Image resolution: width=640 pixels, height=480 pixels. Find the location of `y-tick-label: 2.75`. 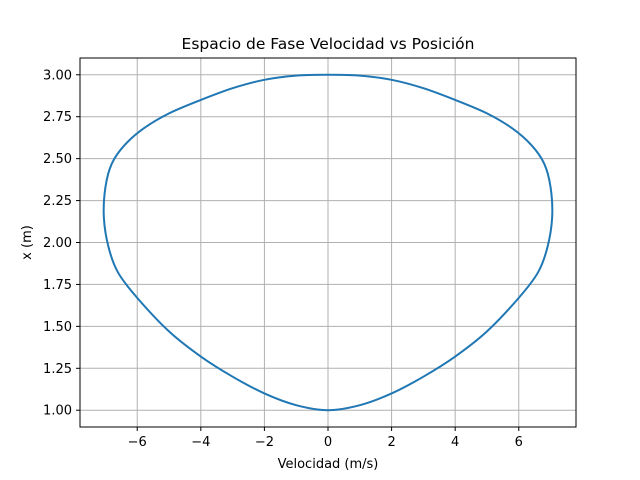

y-tick-label: 2.75 is located at coordinates (57, 117).